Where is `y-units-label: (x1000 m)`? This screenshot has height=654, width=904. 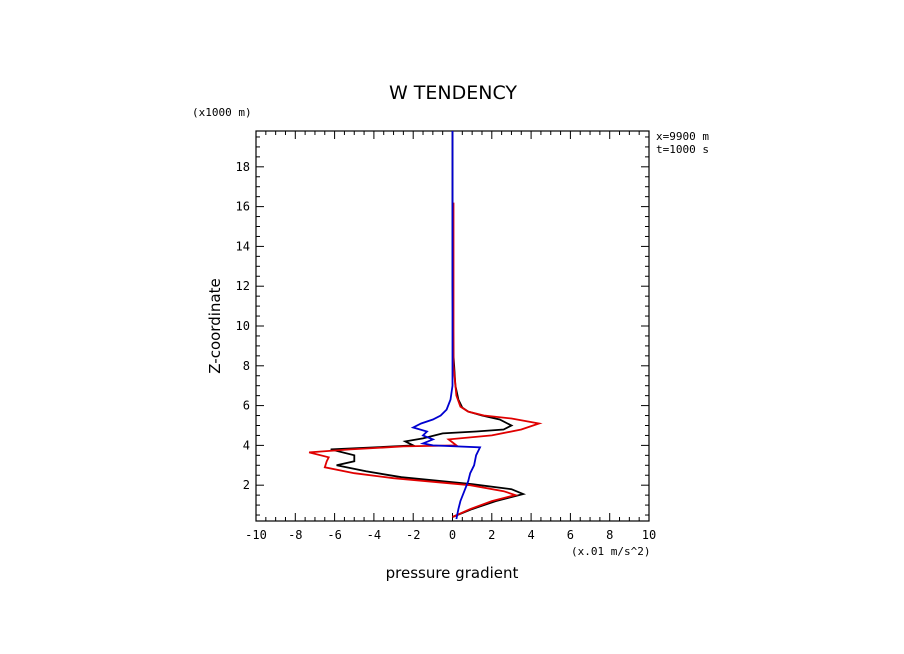 y-units-label: (x1000 m) is located at coordinates (222, 112).